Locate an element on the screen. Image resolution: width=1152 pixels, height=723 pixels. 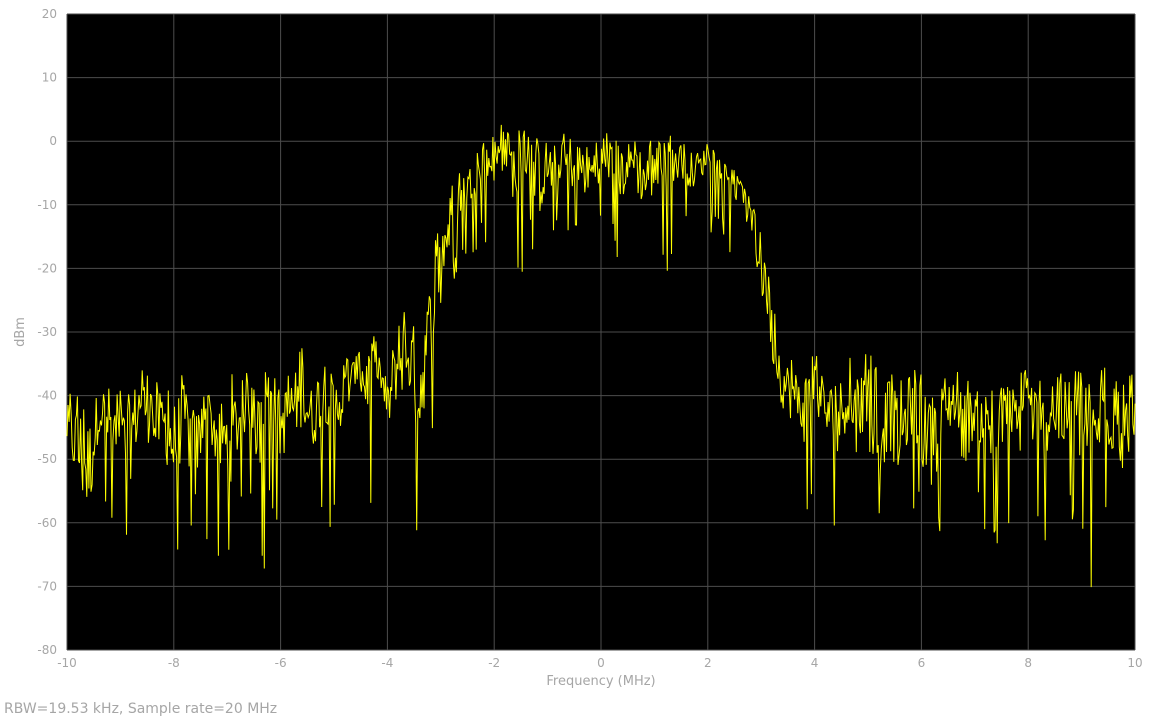
x-tick-label: -6 is located at coordinates (281, 663).